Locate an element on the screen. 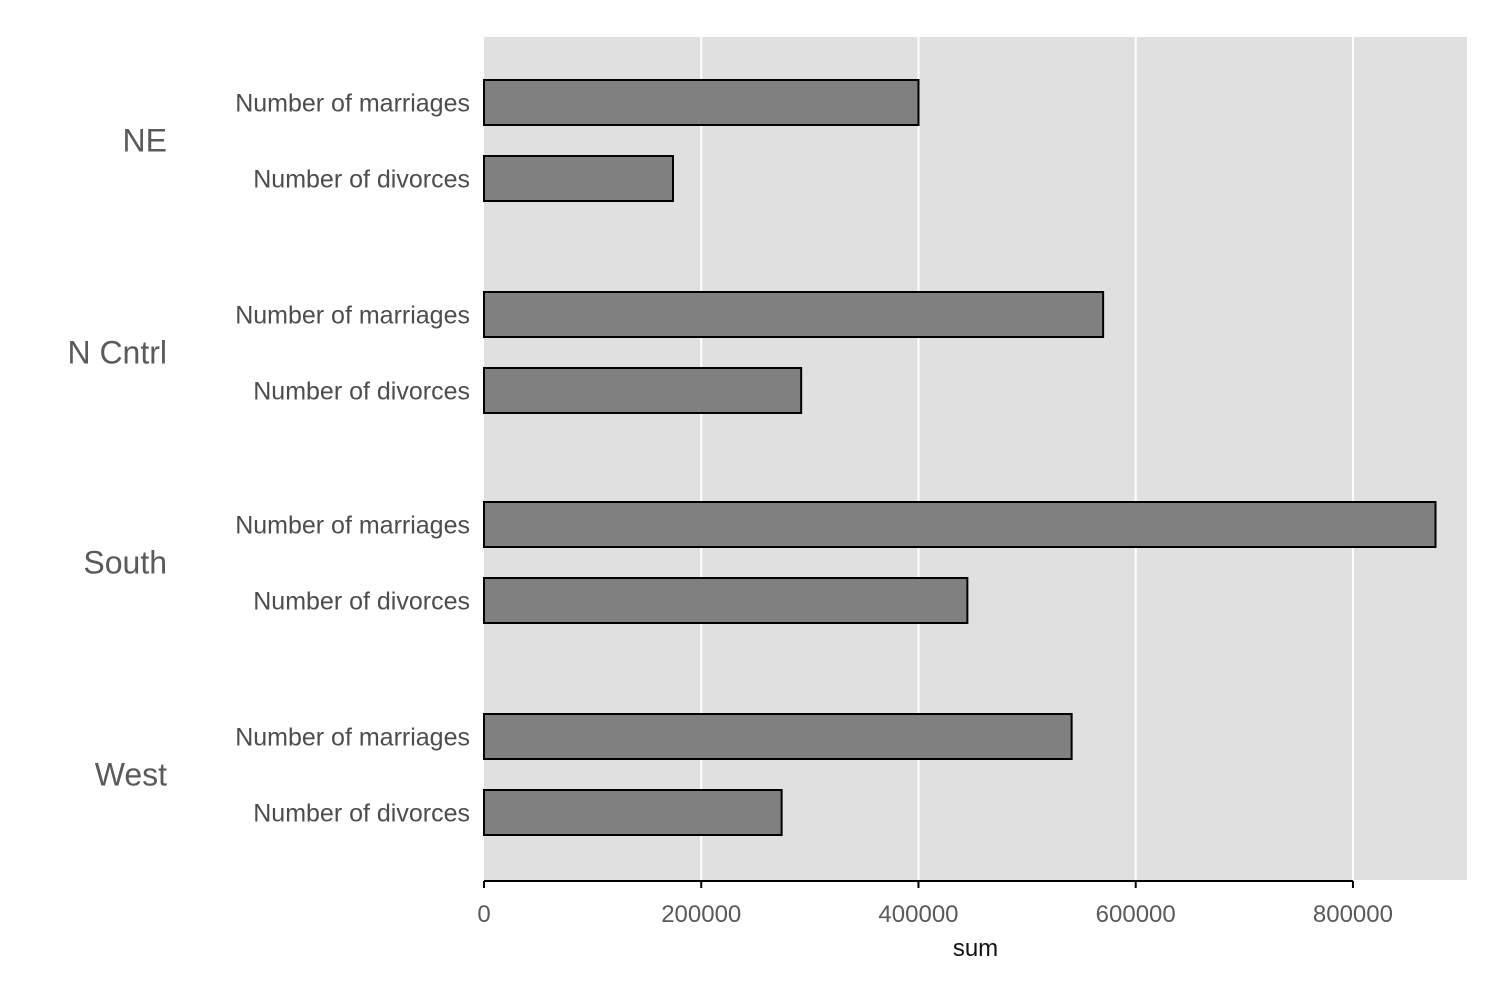 The image size is (1506, 1004). x-tick-label: 400000 is located at coordinates (918, 914).